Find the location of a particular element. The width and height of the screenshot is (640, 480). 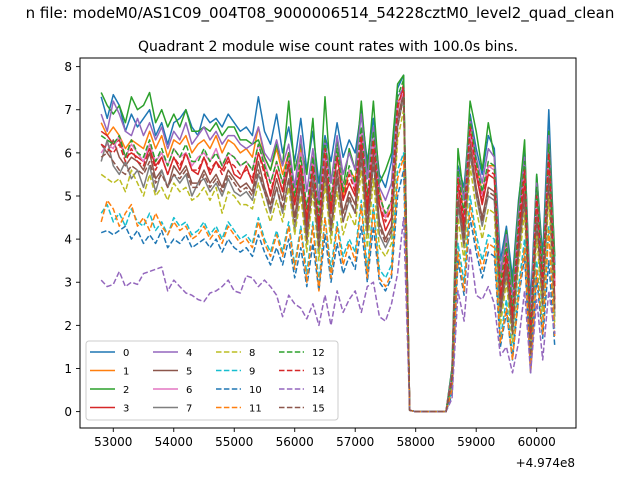

legend-label-15: 15 is located at coordinates (318, 409).